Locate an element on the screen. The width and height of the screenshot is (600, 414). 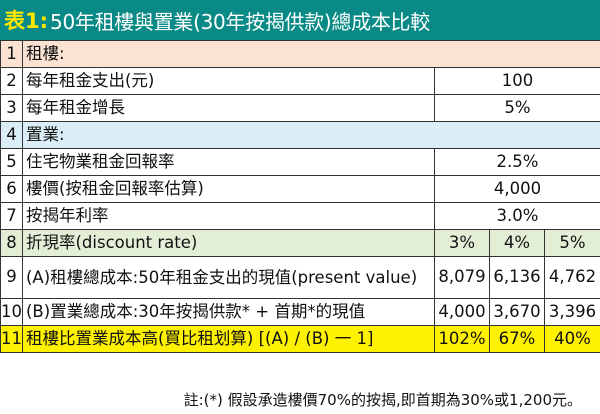
row-label: 每年租金支出(元) is located at coordinates (228, 81).